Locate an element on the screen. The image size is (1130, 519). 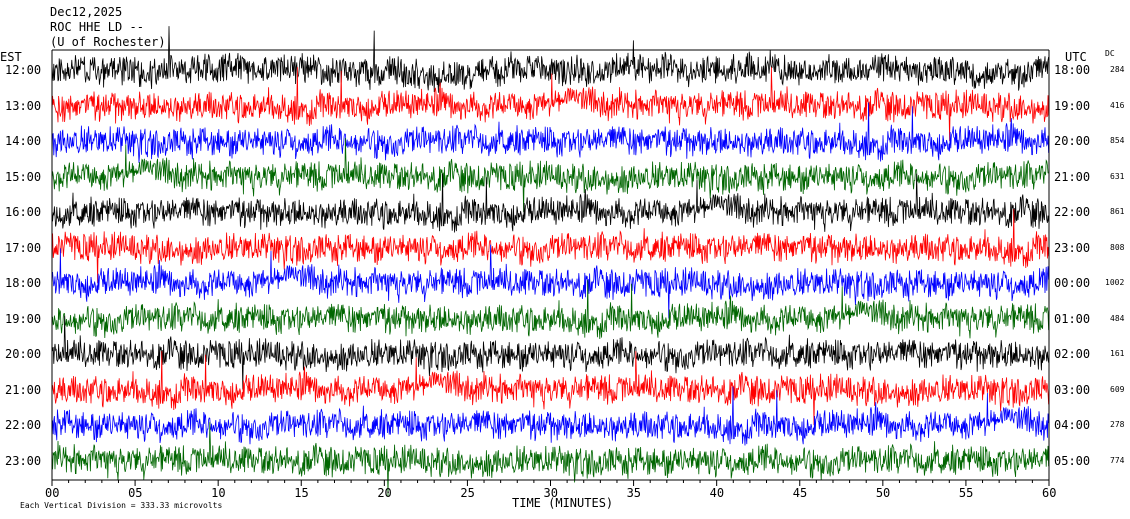
row-label-utc: 04:00 is located at coordinates (1072, 425).